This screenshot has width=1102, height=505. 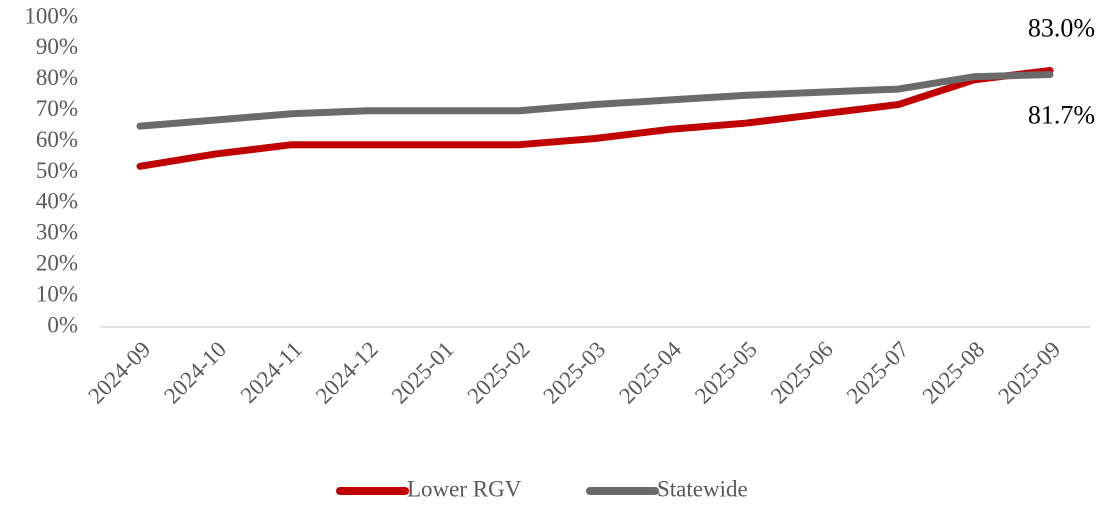 What do you see at coordinates (57, 293) in the screenshot?
I see `y-tick-label: 10%` at bounding box center [57, 293].